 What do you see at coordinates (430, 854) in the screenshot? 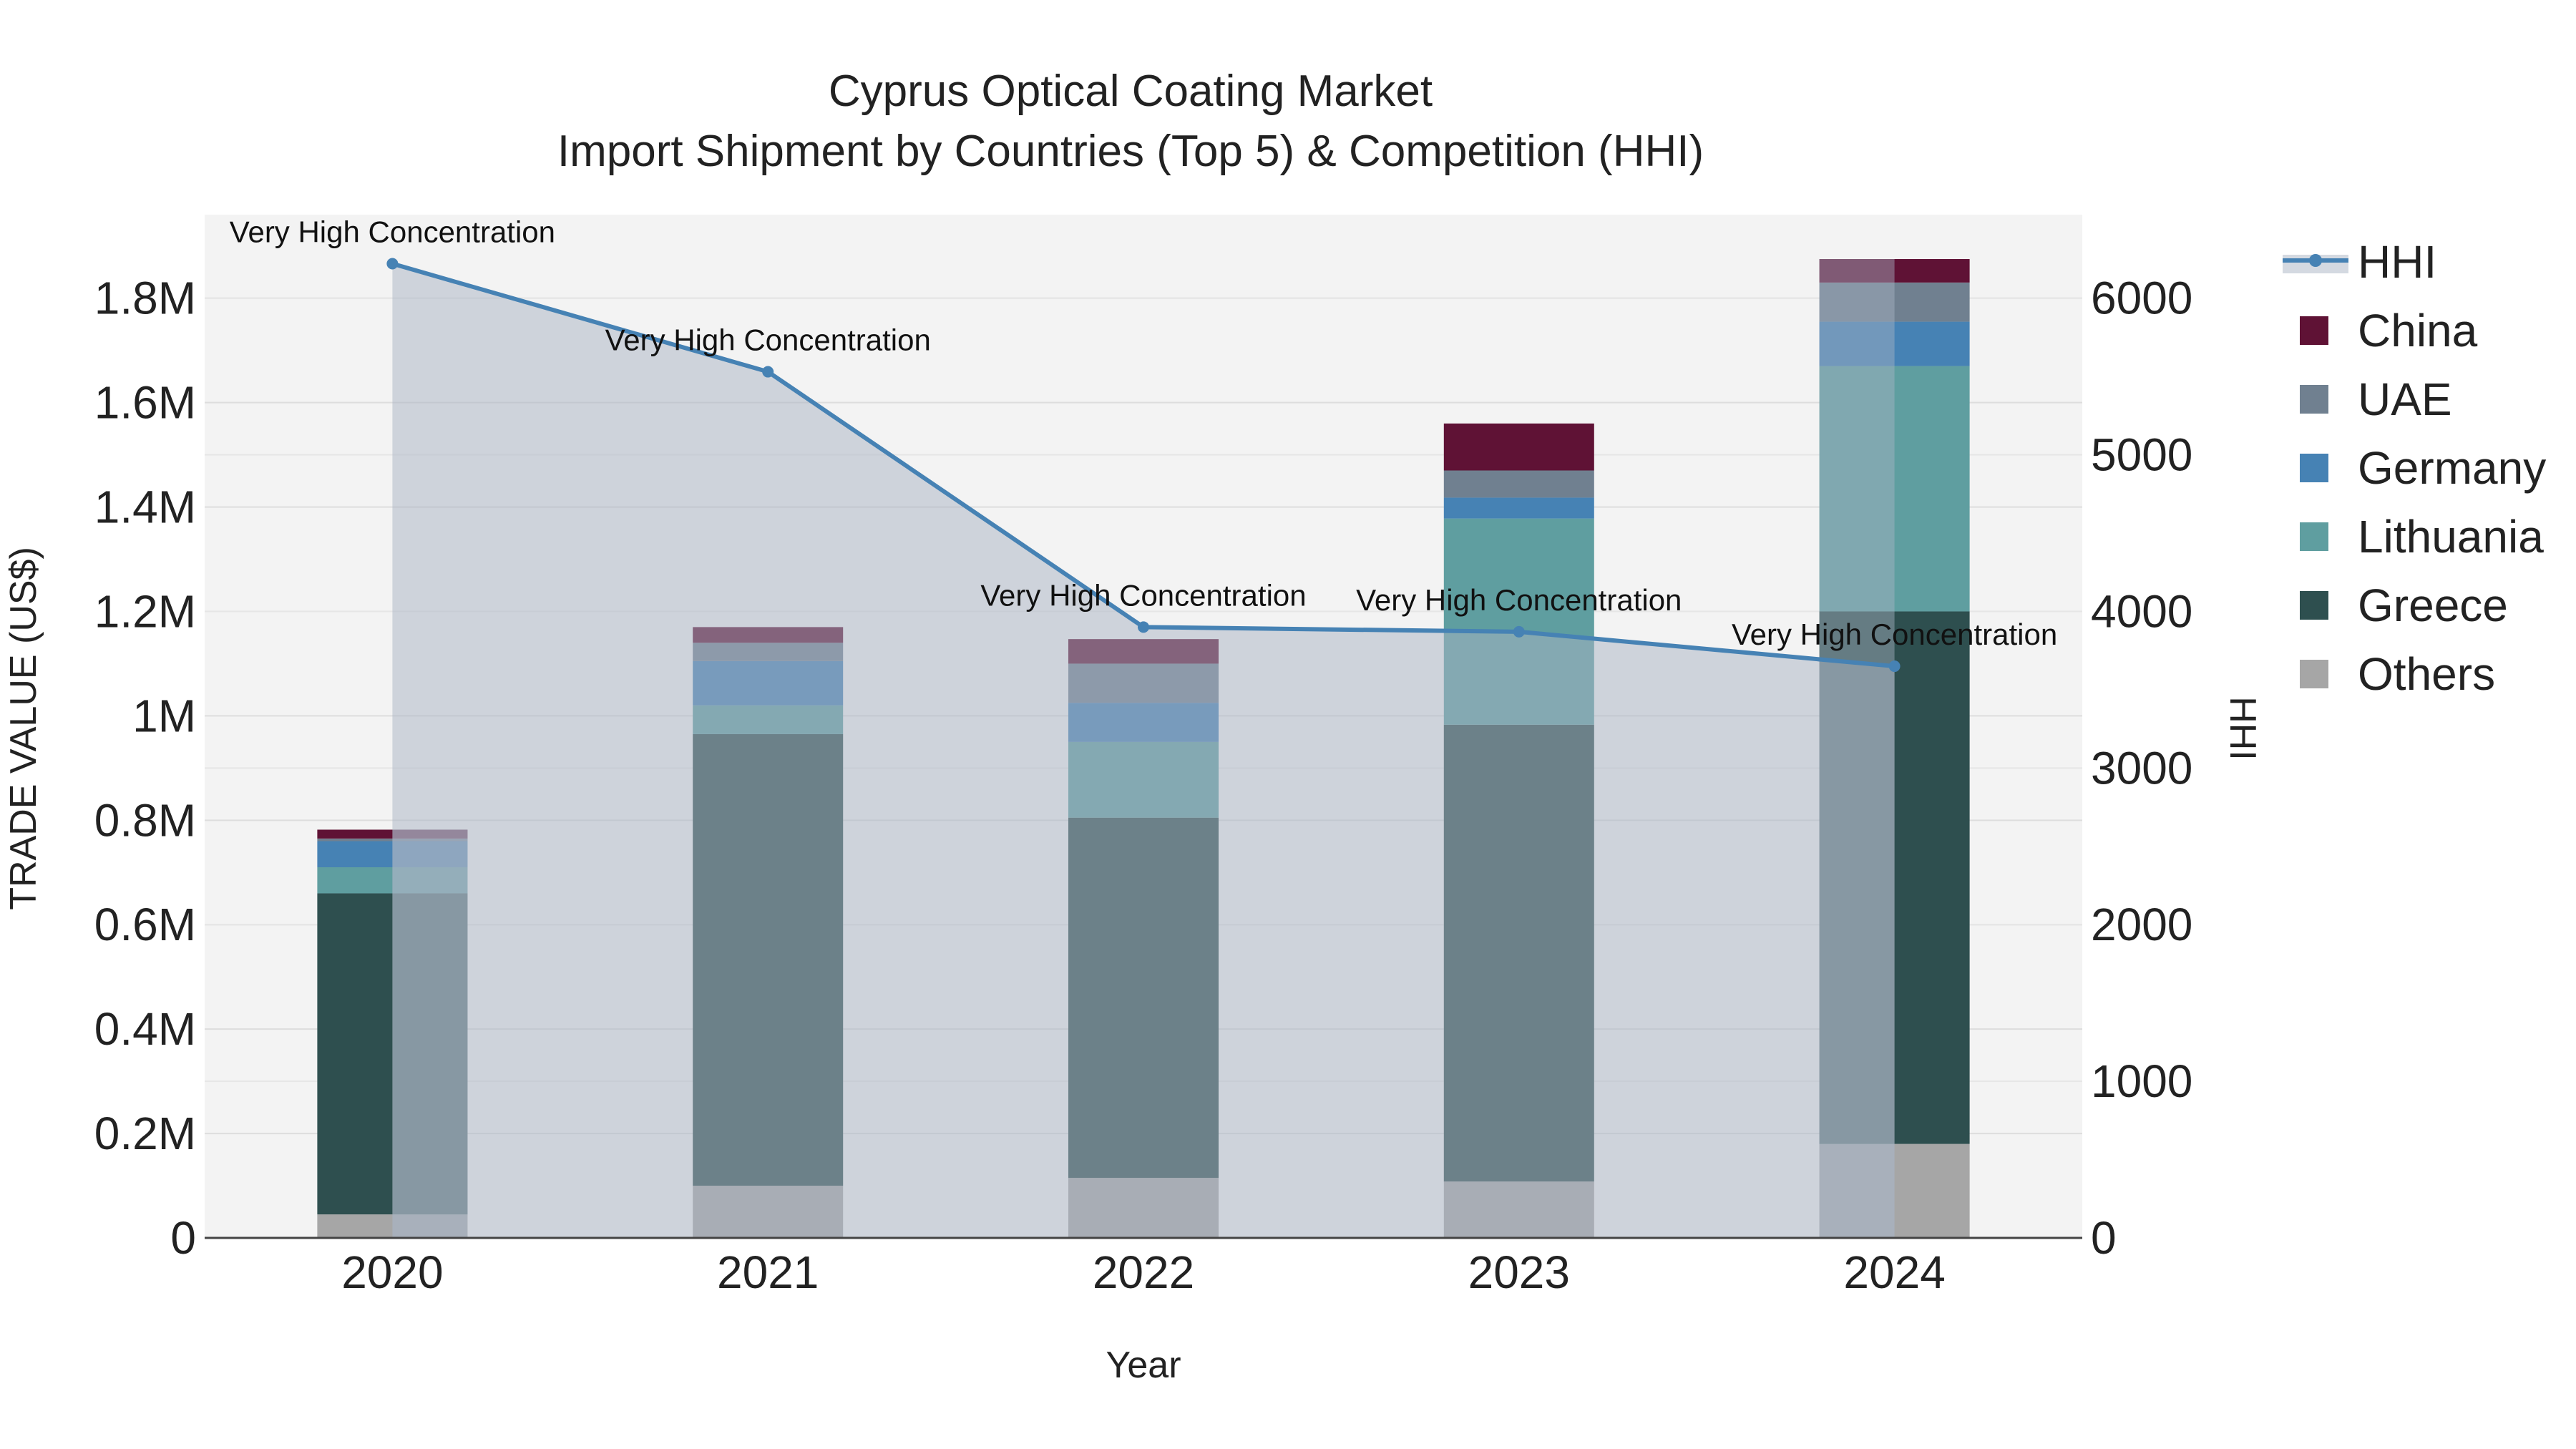
I see `bar-overlay-germany-2020` at bounding box center [430, 854].